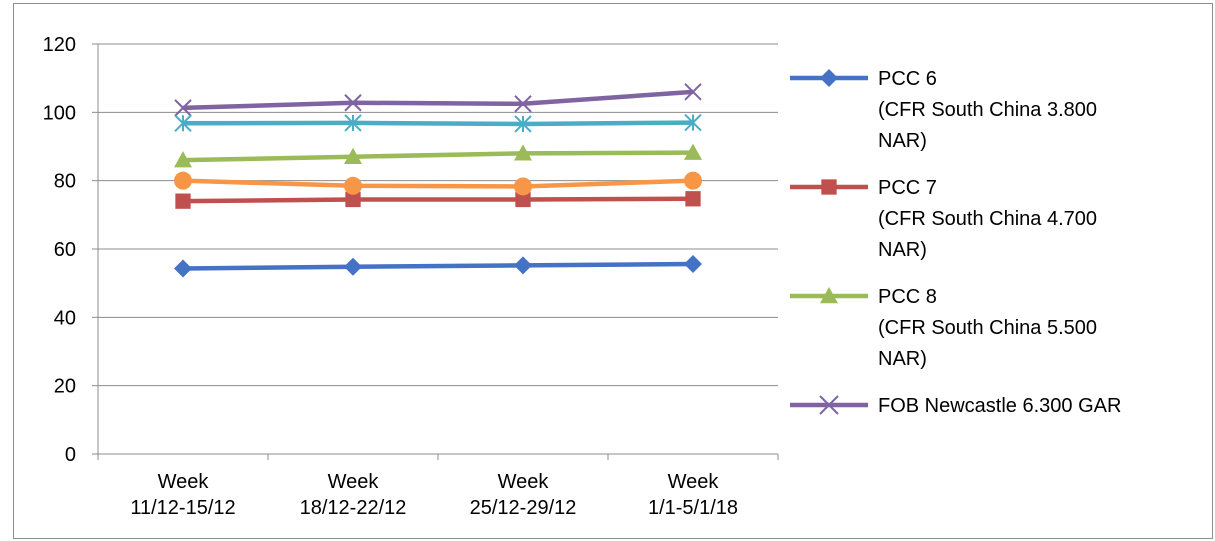 The height and width of the screenshot is (541, 1215). Describe the element at coordinates (353, 495) in the screenshot. I see `x-tick-label: Week 18/12-22/12` at that location.